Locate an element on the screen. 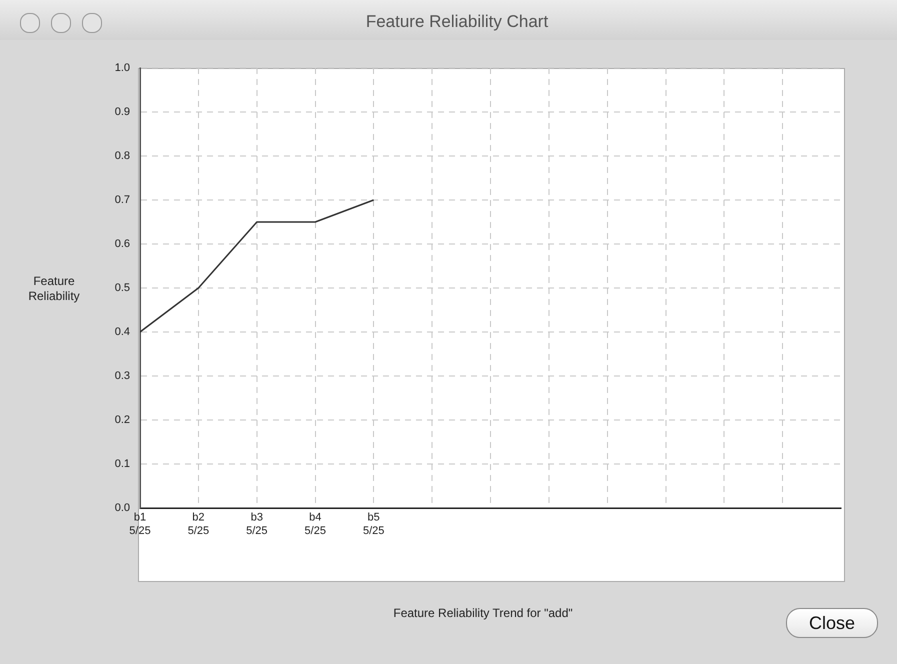  chart-title: Feature Reliability Chart is located at coordinates (457, 22).